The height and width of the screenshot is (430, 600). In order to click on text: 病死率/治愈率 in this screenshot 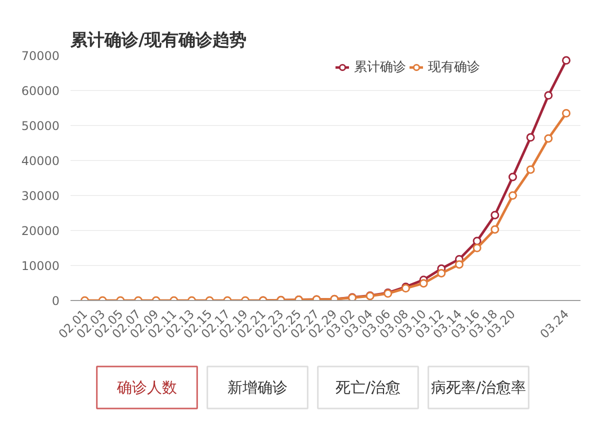, I will do `click(478, 387)`.